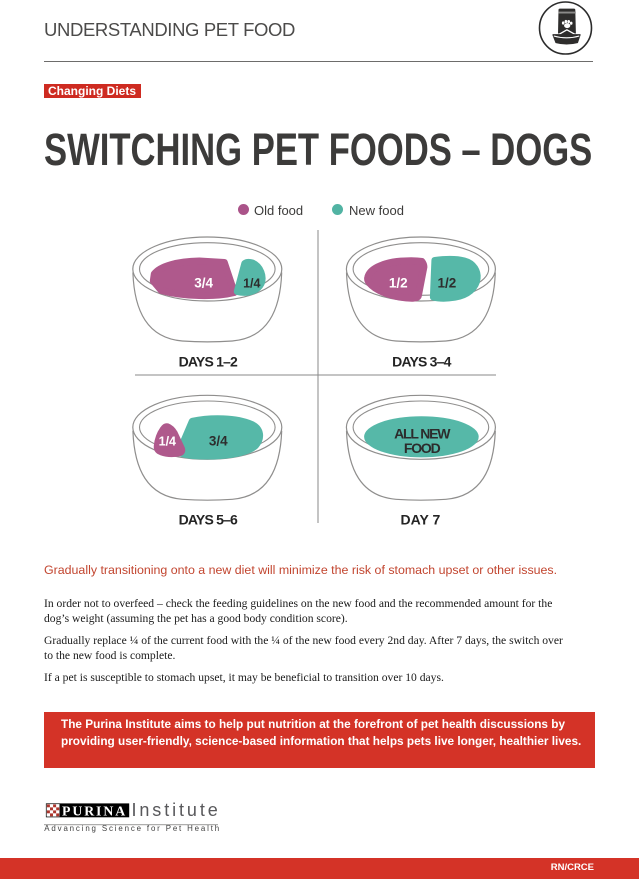  Describe the element at coordinates (421, 362) in the screenshot. I see `svg-text: DAYS 3–4` at that location.